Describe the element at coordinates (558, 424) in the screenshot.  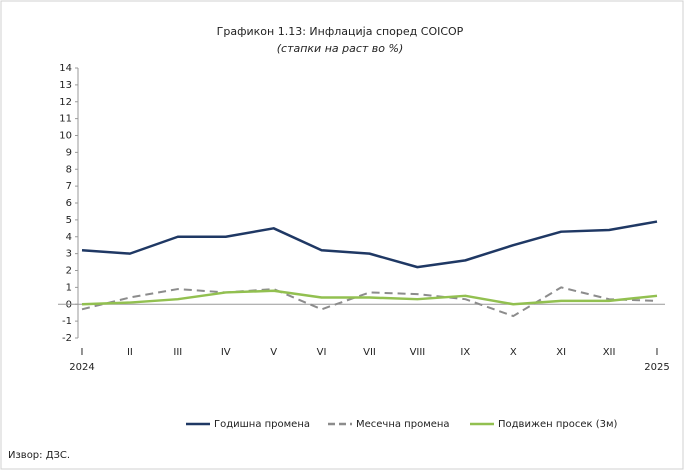
I see `legend-label: Подвижен просек (3м)` at that location.